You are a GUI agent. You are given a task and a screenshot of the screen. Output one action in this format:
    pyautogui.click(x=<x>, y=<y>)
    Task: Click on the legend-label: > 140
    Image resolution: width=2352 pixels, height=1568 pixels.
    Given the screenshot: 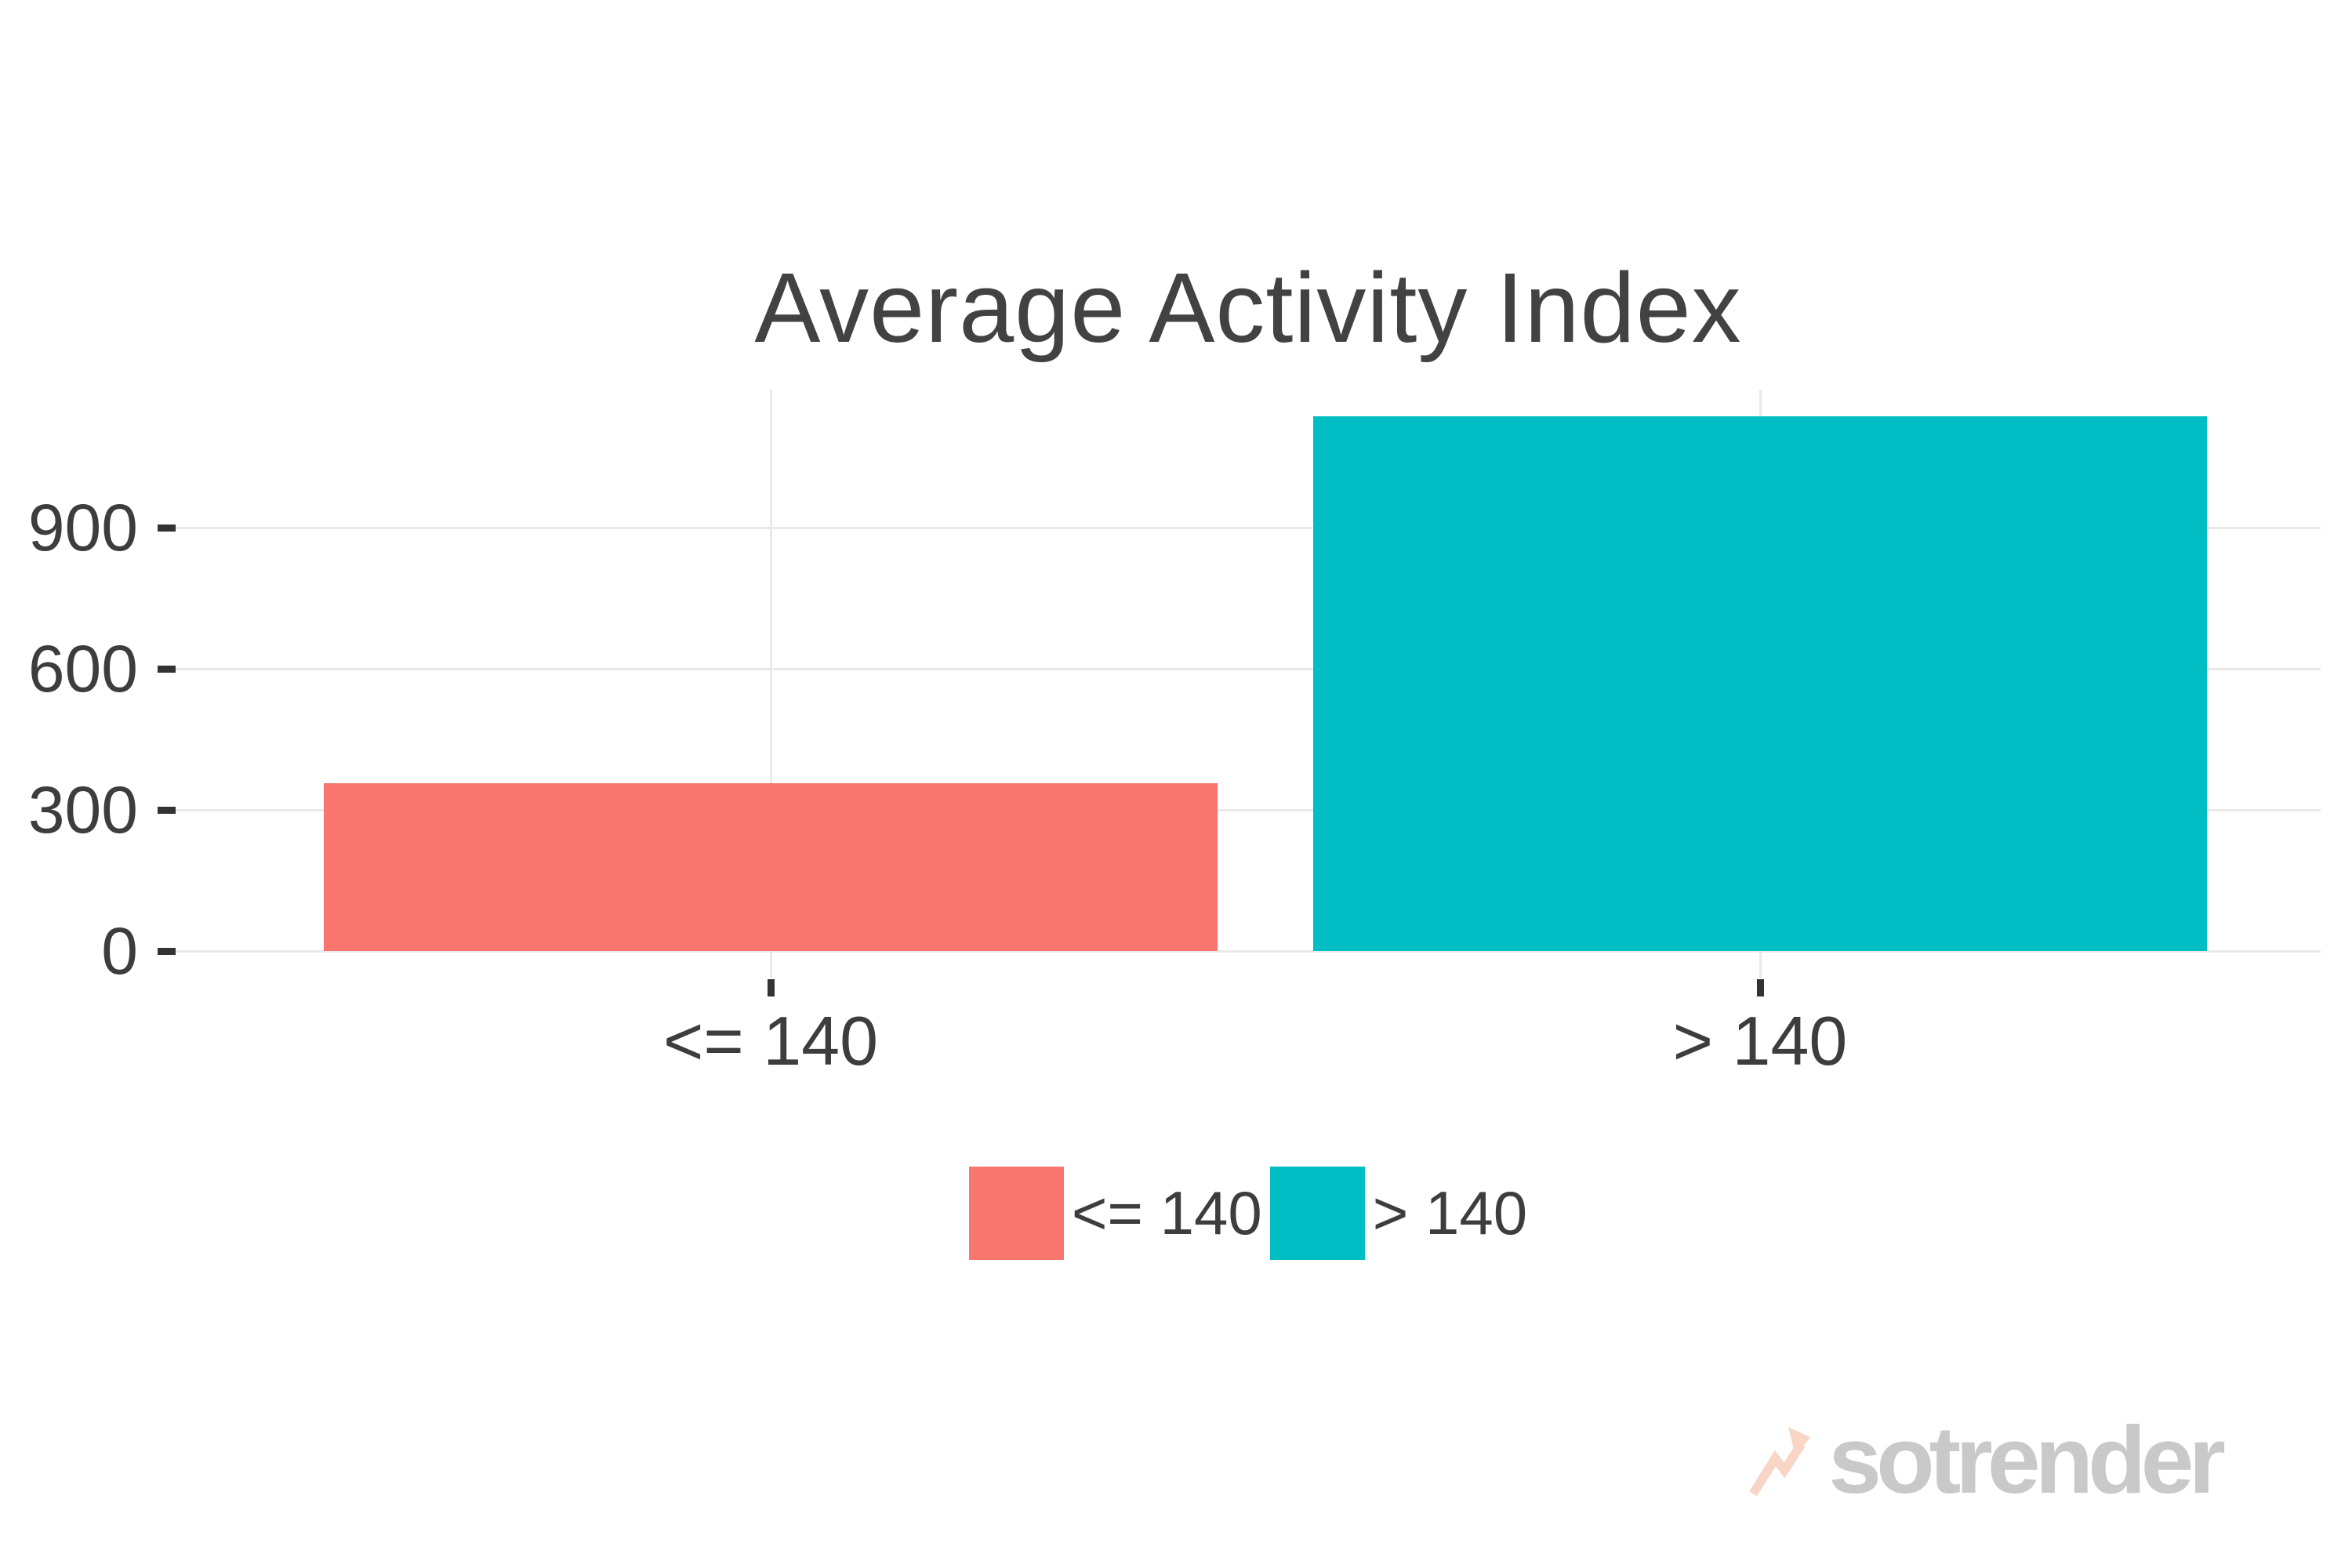 What is the action you would take?
    pyautogui.click(x=1450, y=1212)
    